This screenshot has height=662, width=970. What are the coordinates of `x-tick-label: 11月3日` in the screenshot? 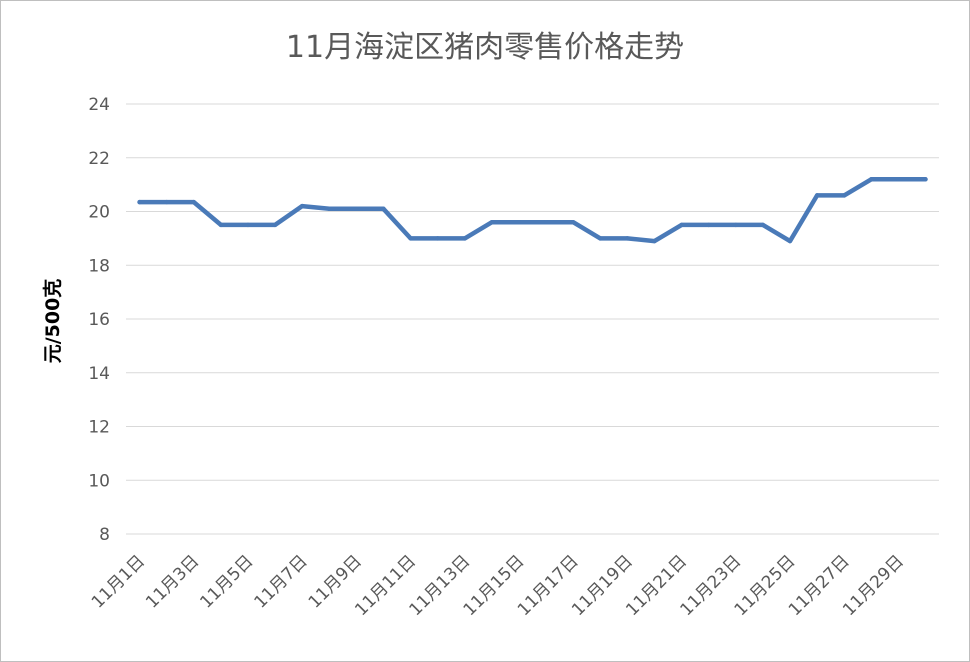 It's located at (172, 581).